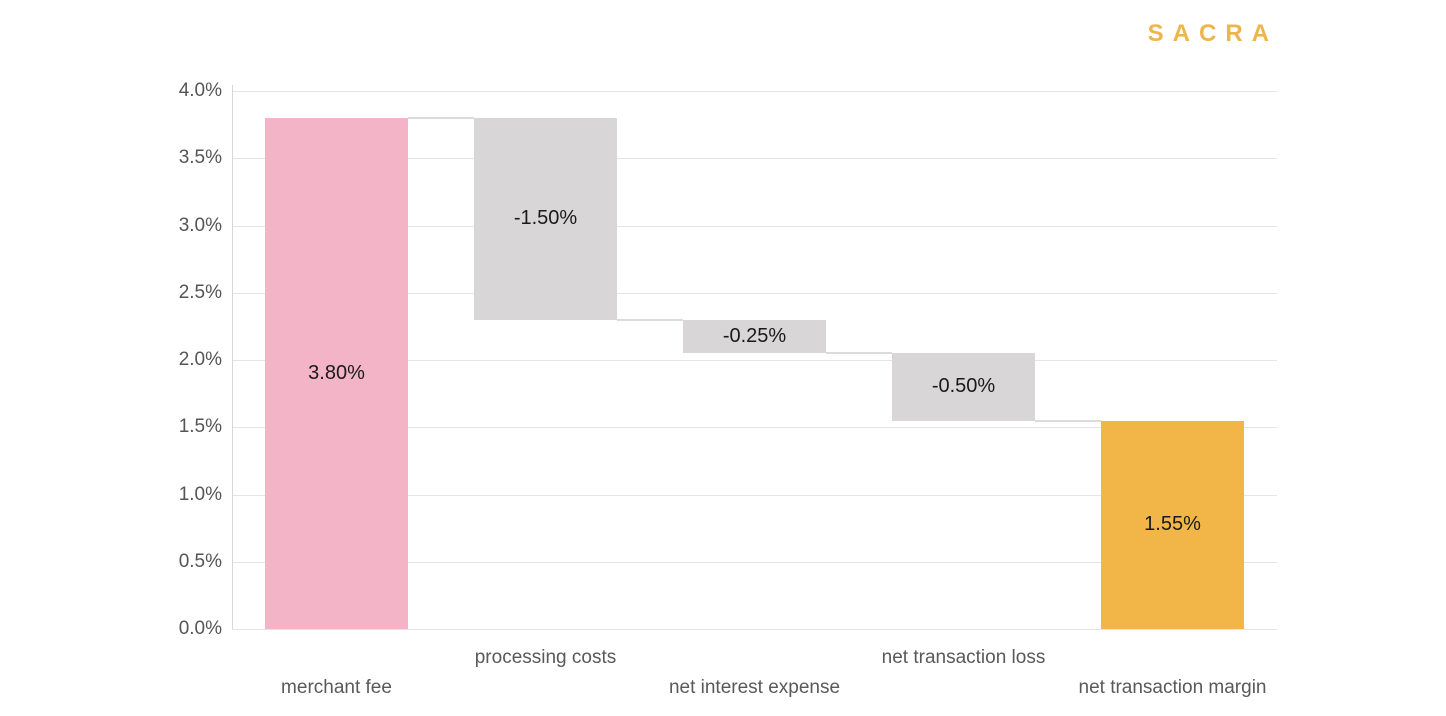  What do you see at coordinates (200, 628) in the screenshot?
I see `y-axis-tick-label: 0.0%` at bounding box center [200, 628].